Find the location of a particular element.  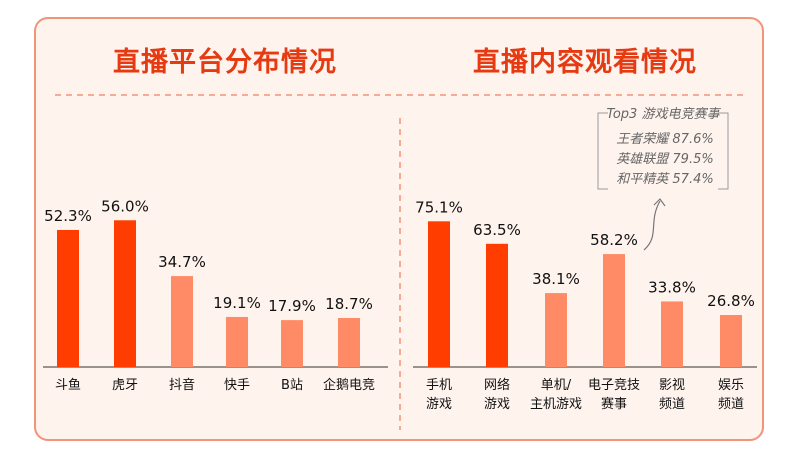

left-value-label: 52.3% is located at coordinates (68, 216).